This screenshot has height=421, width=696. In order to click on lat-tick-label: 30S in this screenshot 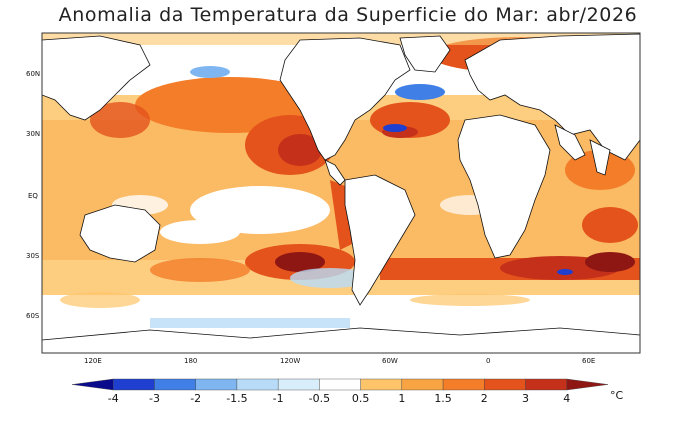, I will do `click(33, 256)`.